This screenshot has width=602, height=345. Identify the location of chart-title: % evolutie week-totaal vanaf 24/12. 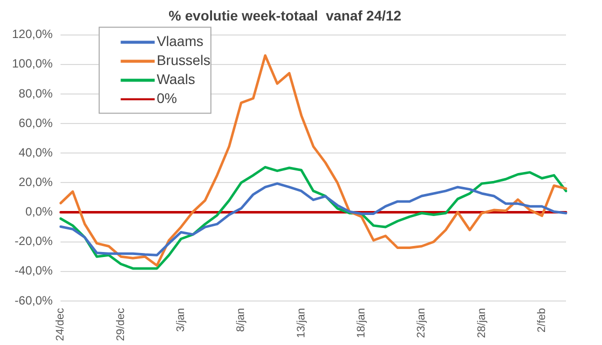
(285, 15).